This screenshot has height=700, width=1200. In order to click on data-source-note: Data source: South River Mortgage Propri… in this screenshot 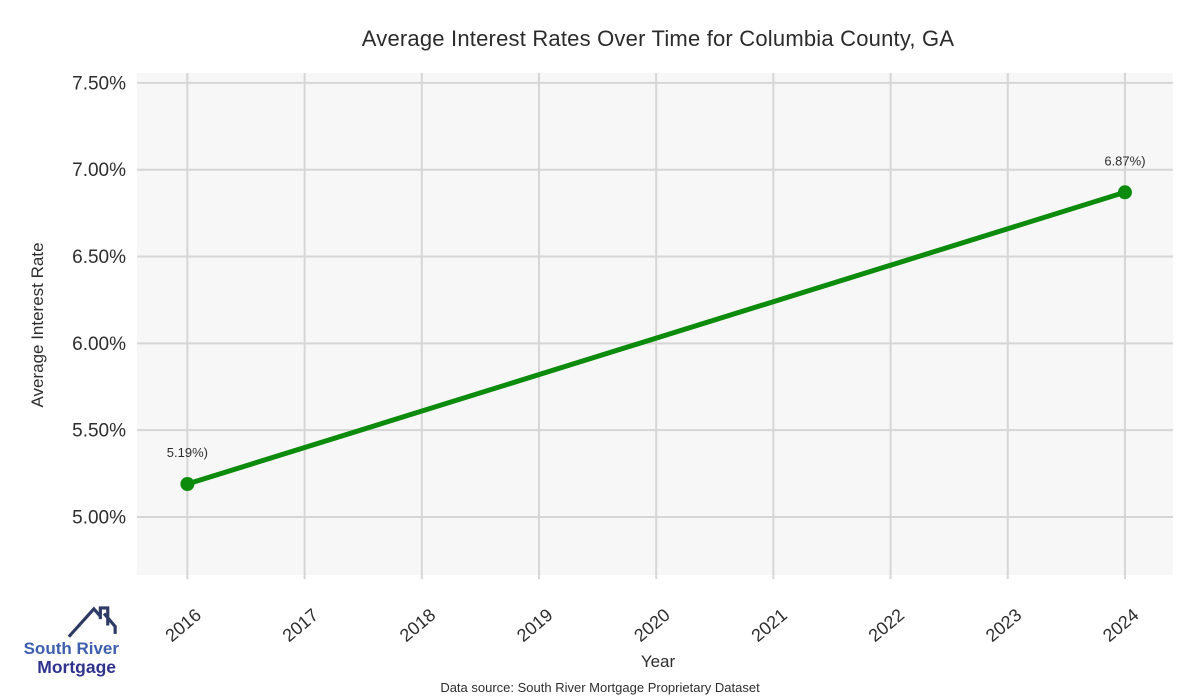, I will do `click(600, 687)`.